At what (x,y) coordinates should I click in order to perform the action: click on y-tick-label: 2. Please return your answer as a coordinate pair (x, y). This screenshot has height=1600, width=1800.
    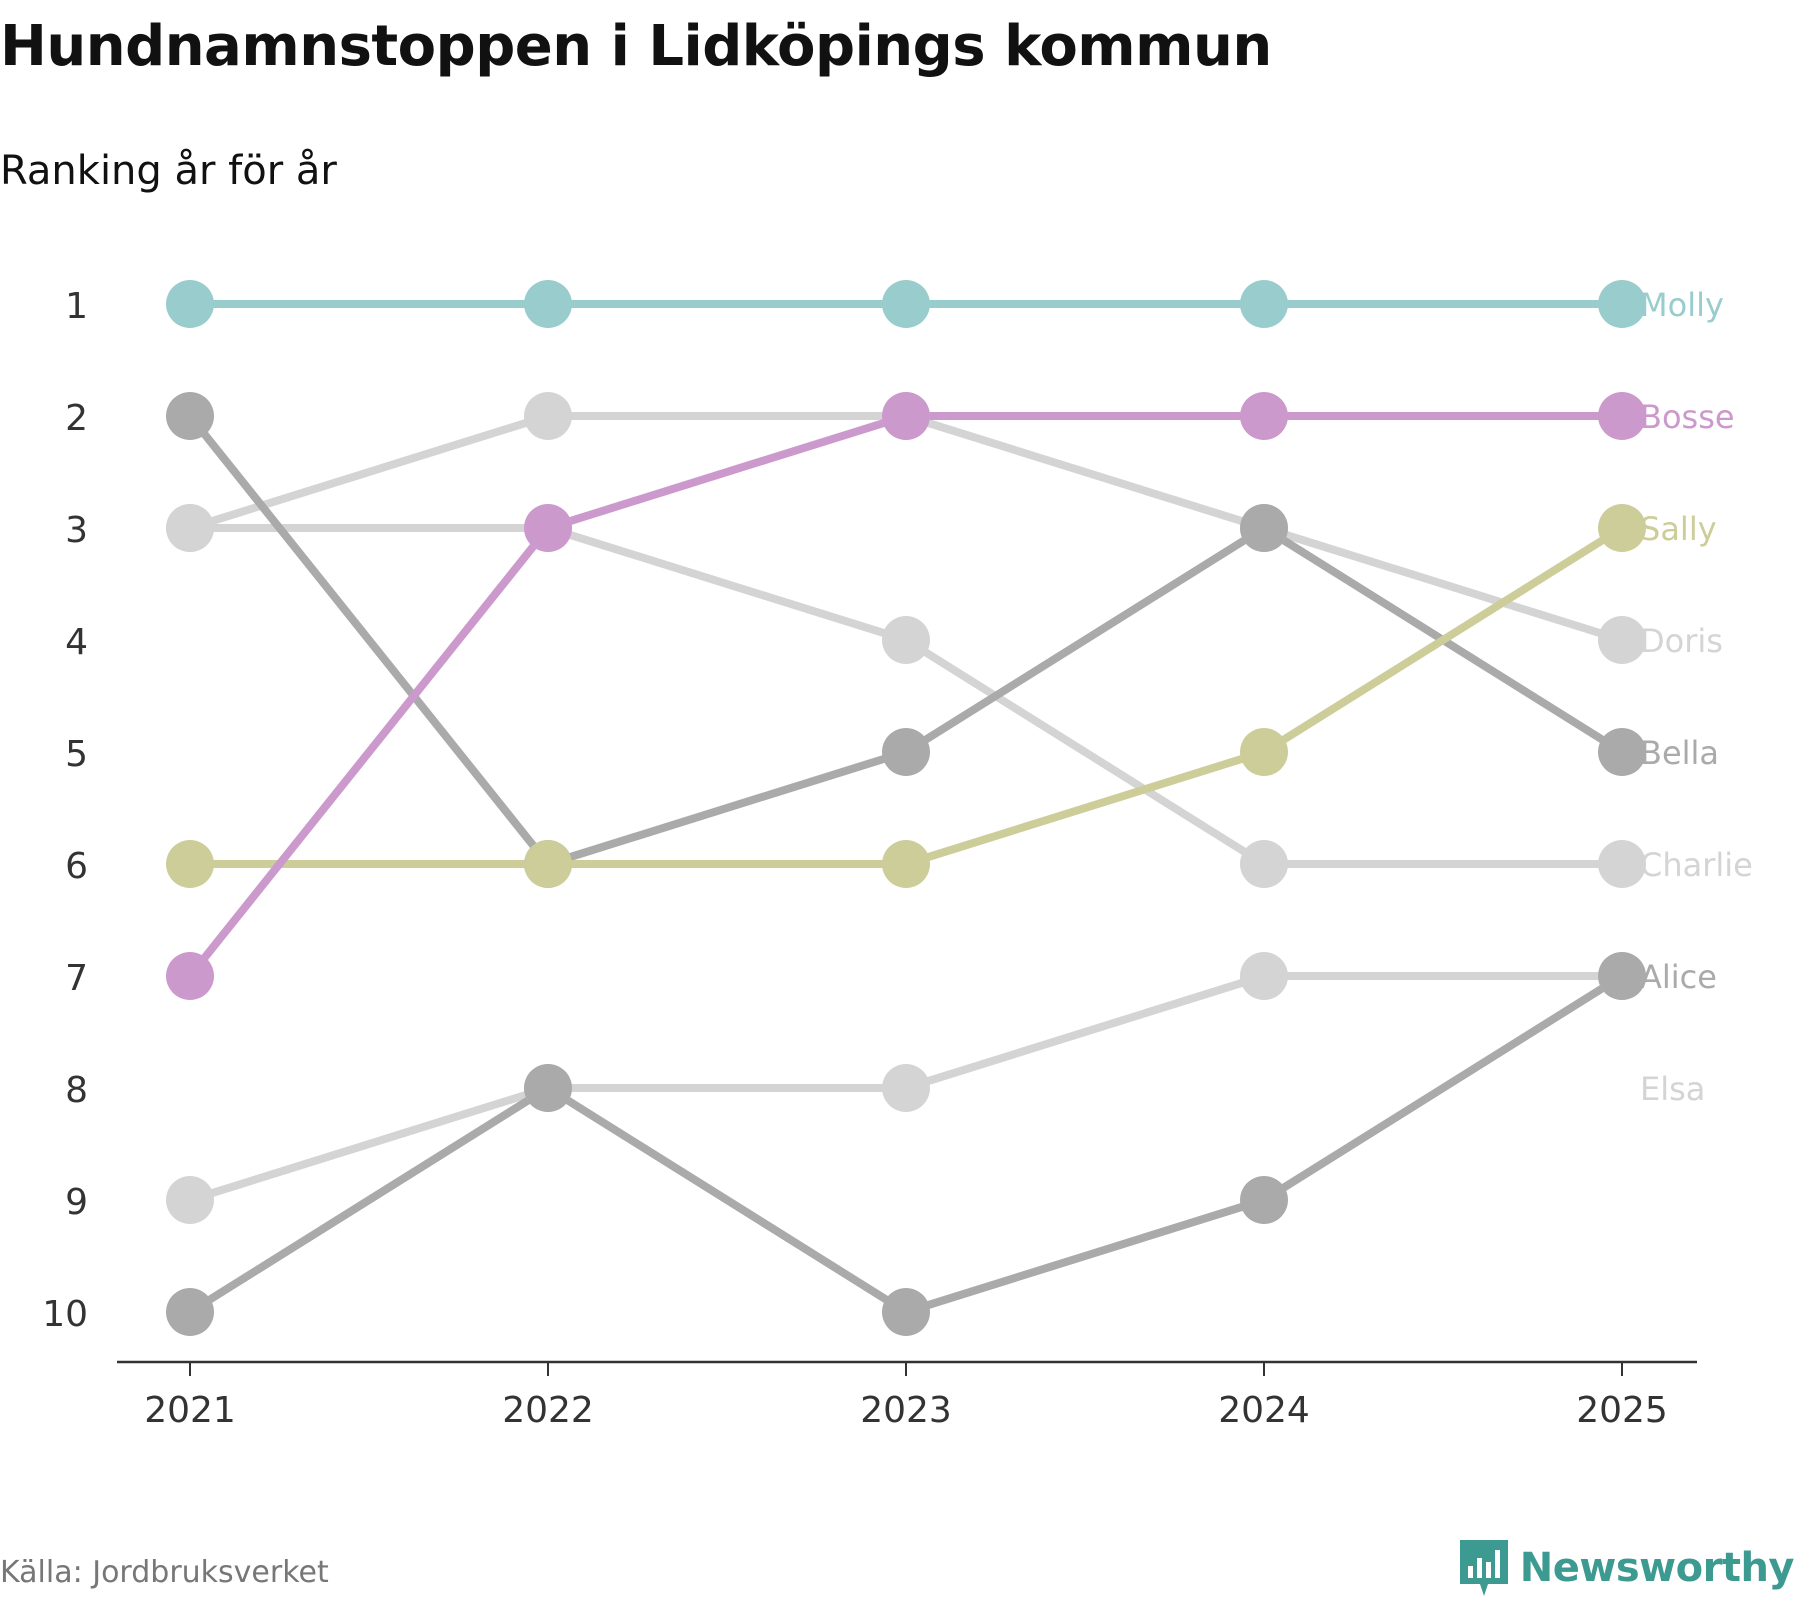
    Looking at the image, I should click on (76, 418).